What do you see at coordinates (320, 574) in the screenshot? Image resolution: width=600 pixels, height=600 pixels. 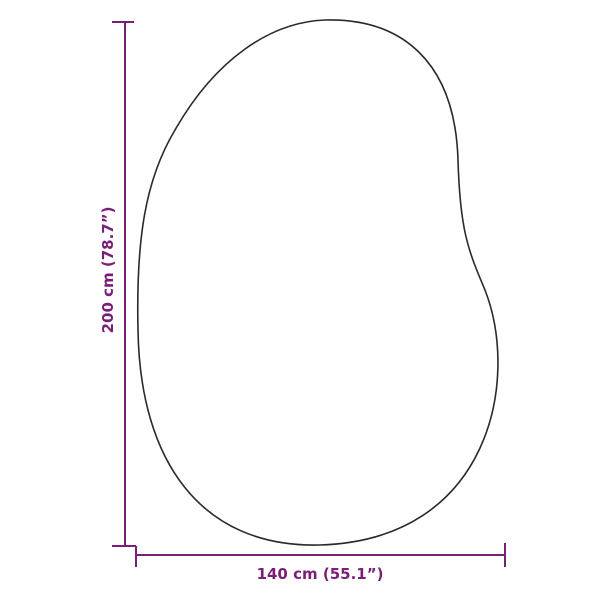 I see `width-label: 140 cm (55.1”)` at bounding box center [320, 574].